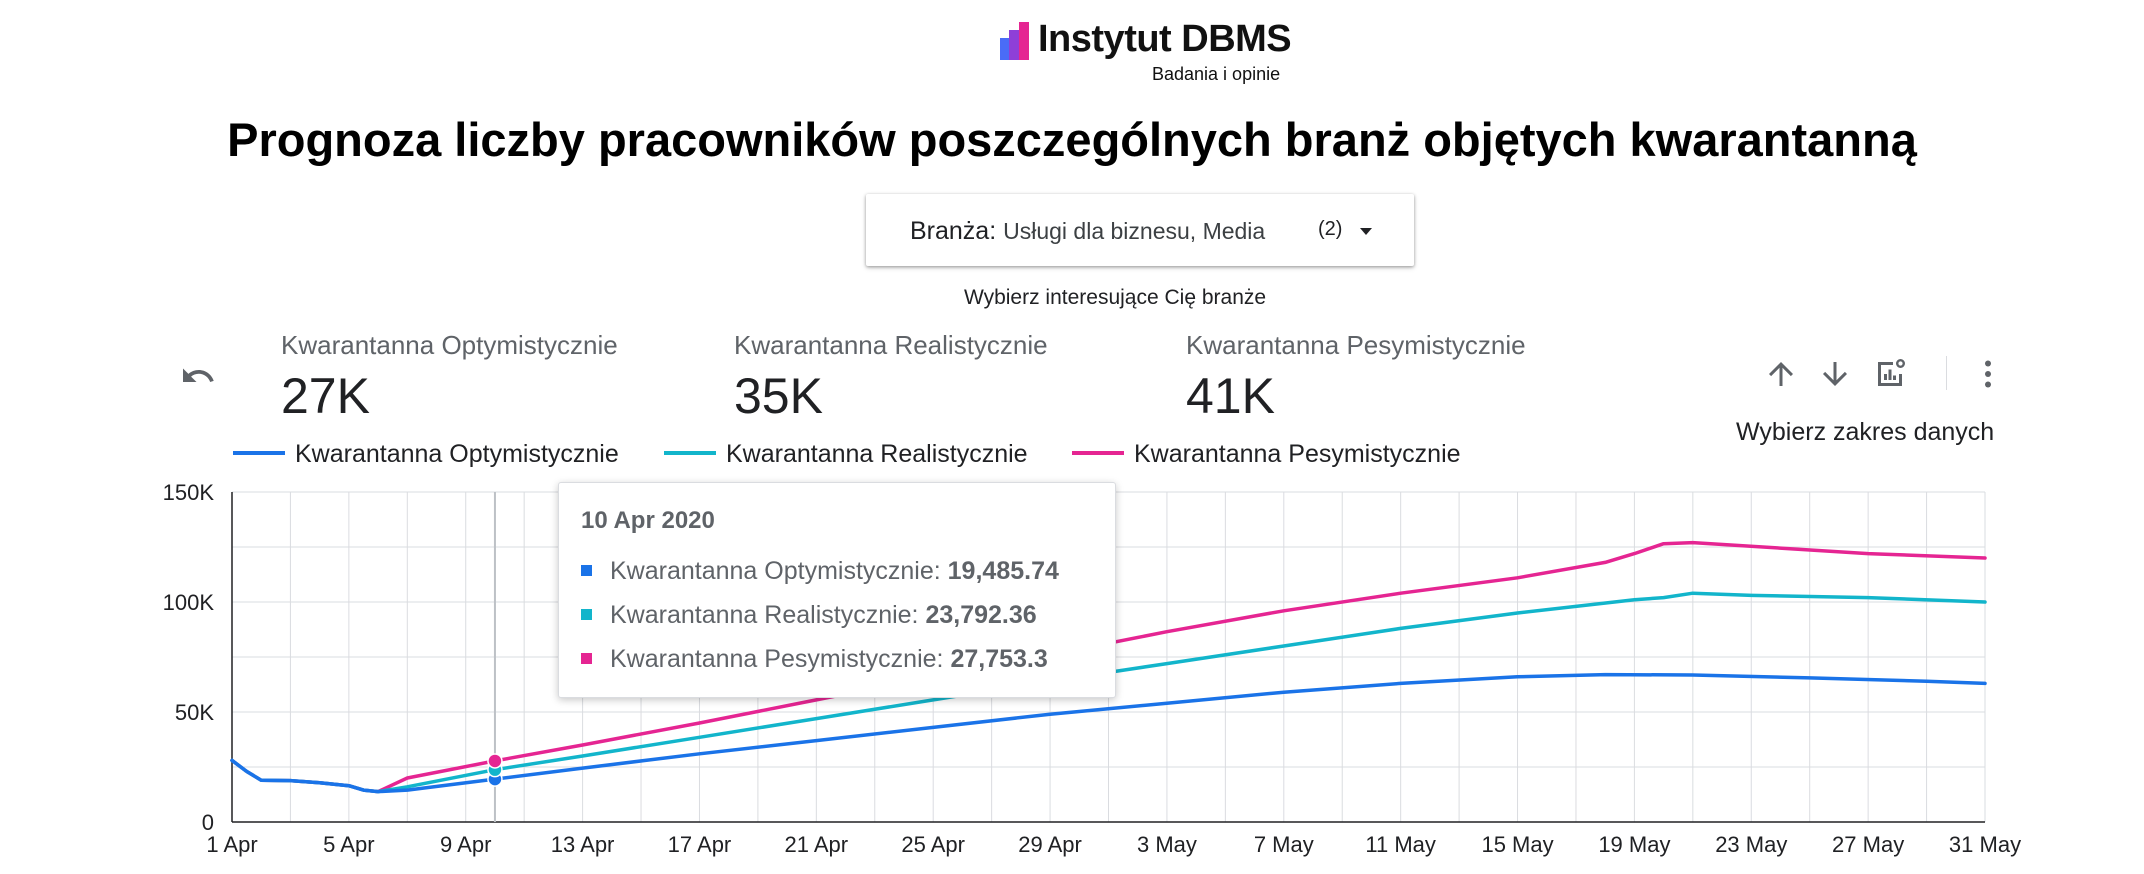 This screenshot has width=2144, height=874. What do you see at coordinates (1134, 231) in the screenshot?
I see `filter-value: Usługi dla biznesu, Media` at bounding box center [1134, 231].